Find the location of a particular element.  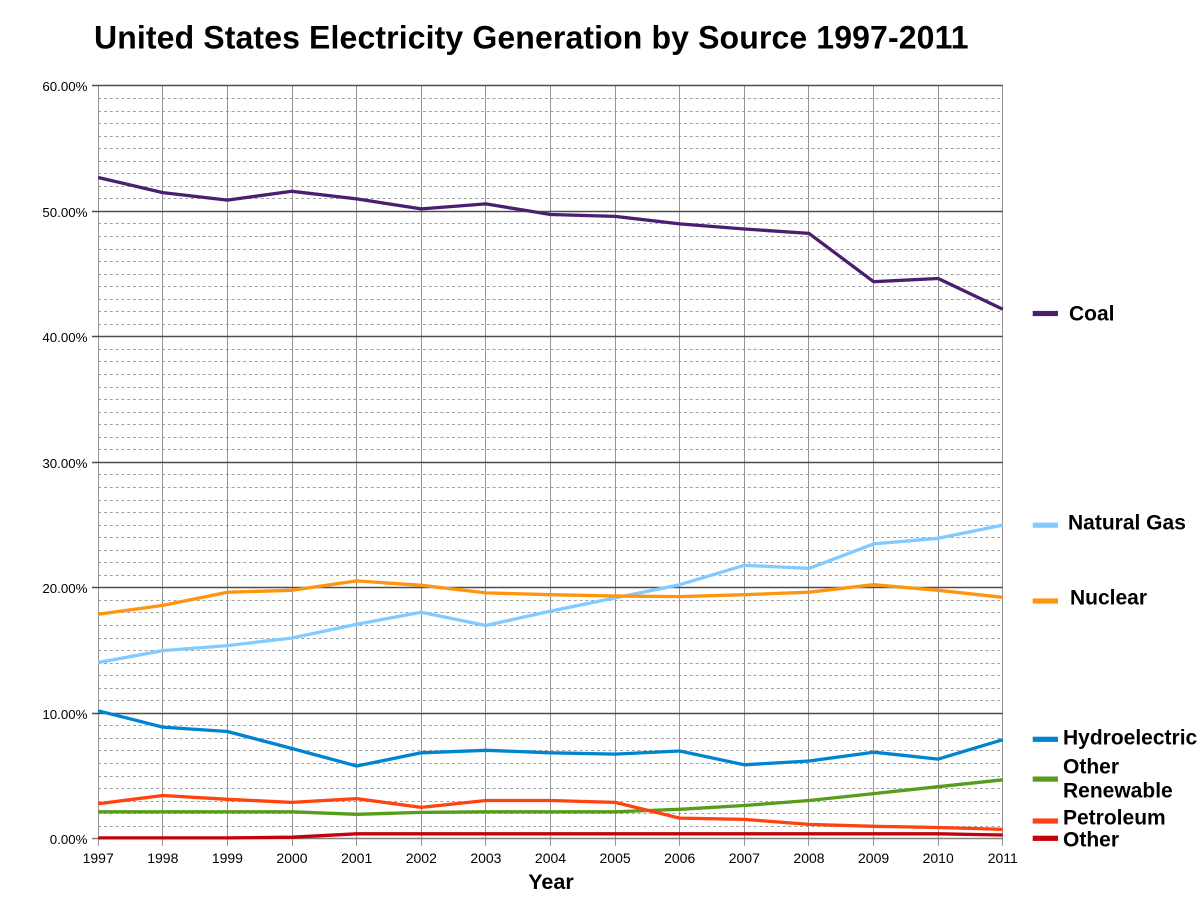

svg-text: 1999 is located at coordinates (227, 858).